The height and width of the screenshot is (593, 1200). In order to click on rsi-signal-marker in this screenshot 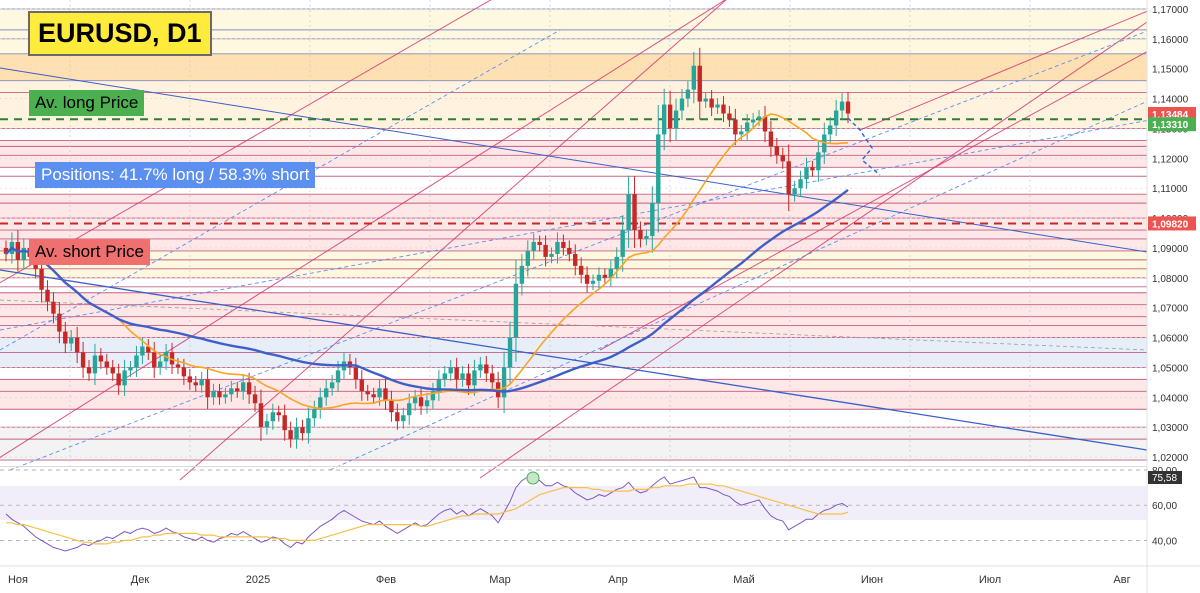, I will do `click(533, 478)`.